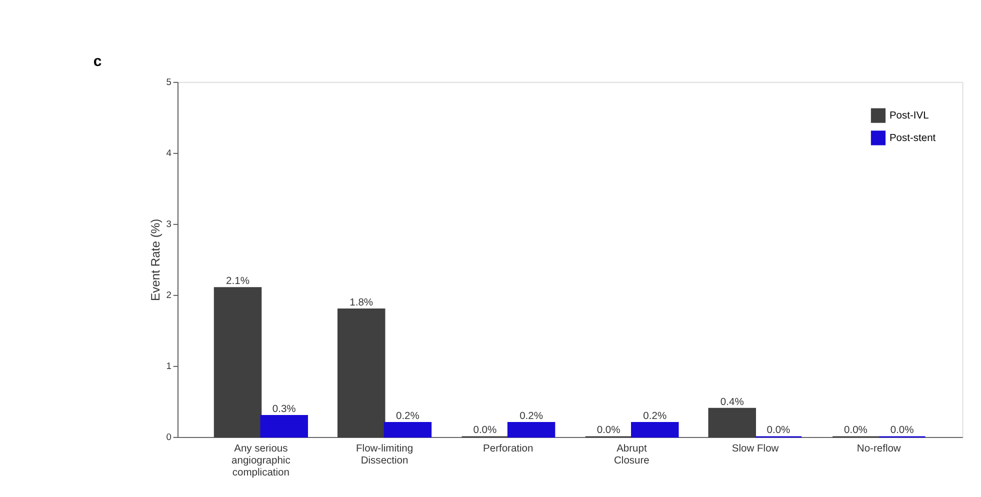  I want to click on x-tick-label: Flow-limiting Dissection, so click(385, 455).